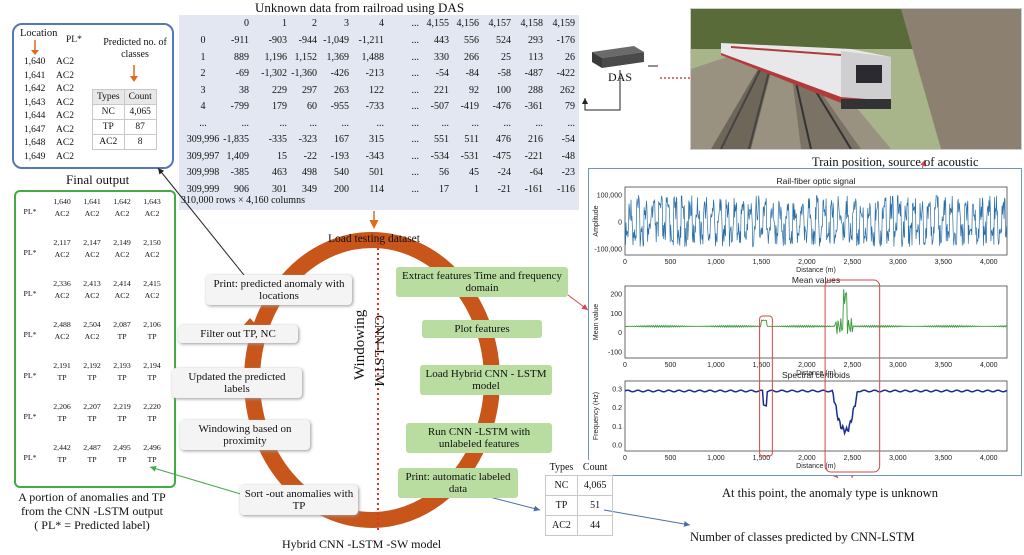  I want to click on table-cell: -507, so click(439, 106).